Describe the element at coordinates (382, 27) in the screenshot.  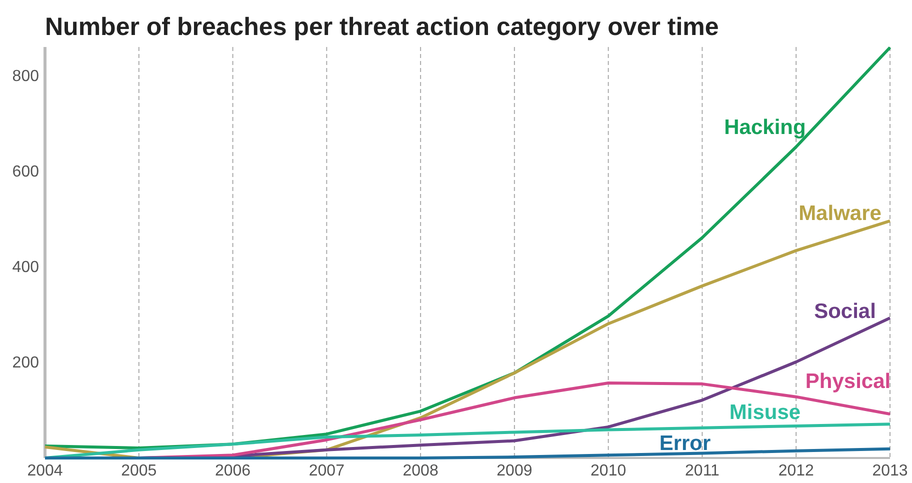
I see `chart-title: Number of breaches per threat action category over time` at that location.